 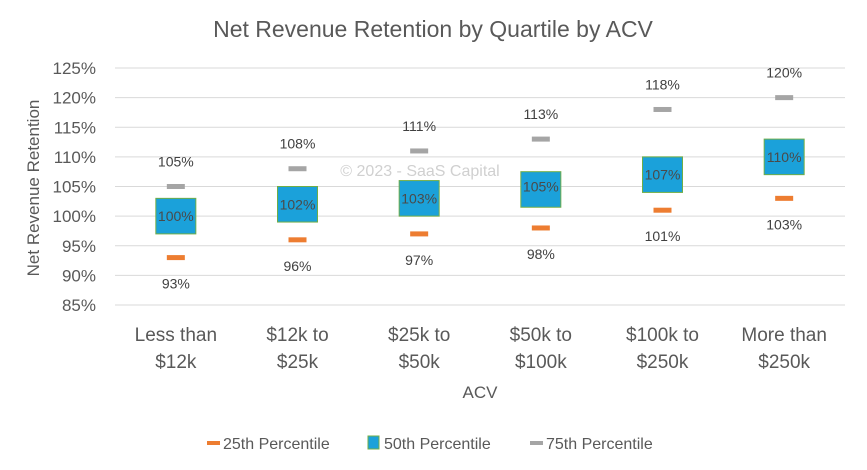 I want to click on legend-label: 50th Percentile, so click(x=437, y=444).